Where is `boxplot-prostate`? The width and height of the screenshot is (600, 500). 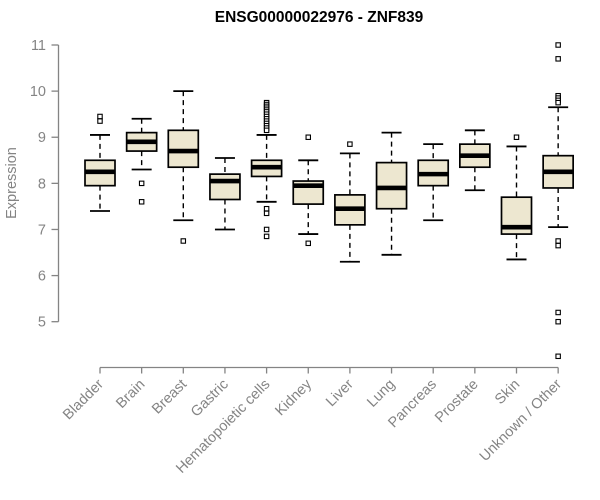 boxplot-prostate is located at coordinates (475, 160).